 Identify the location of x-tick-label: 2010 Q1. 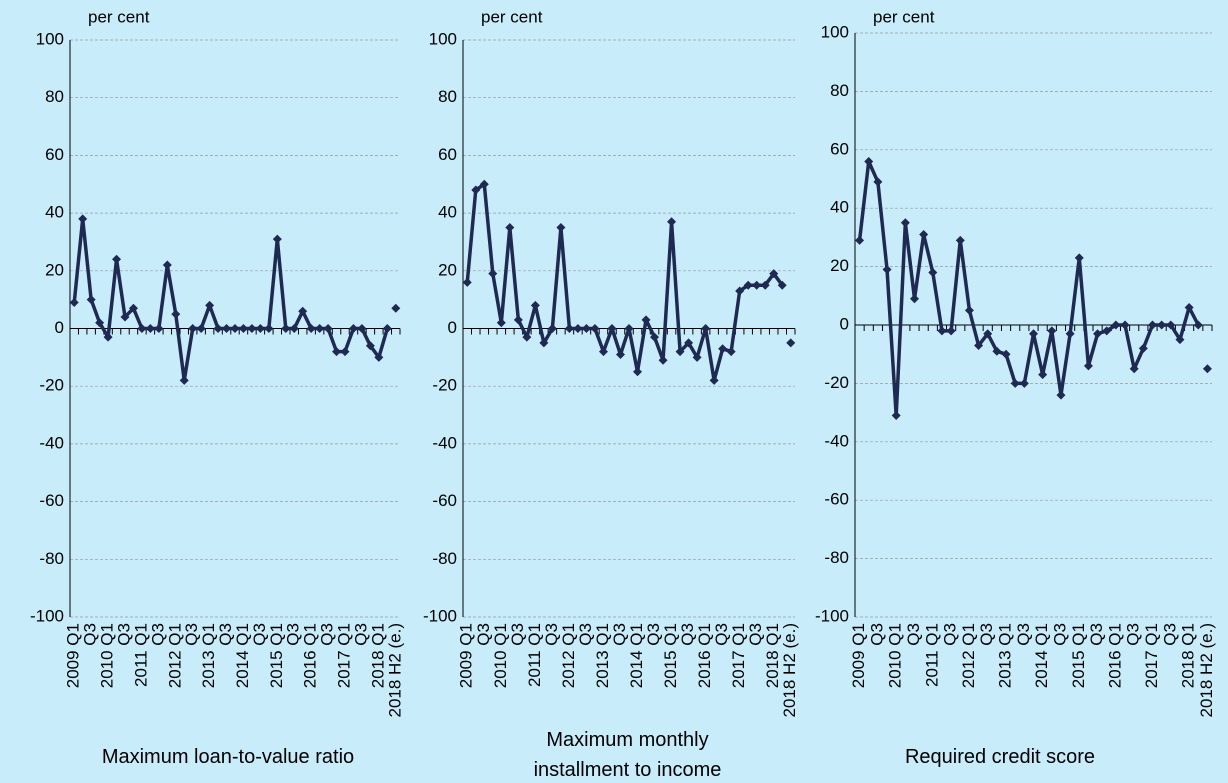
(500, 655).